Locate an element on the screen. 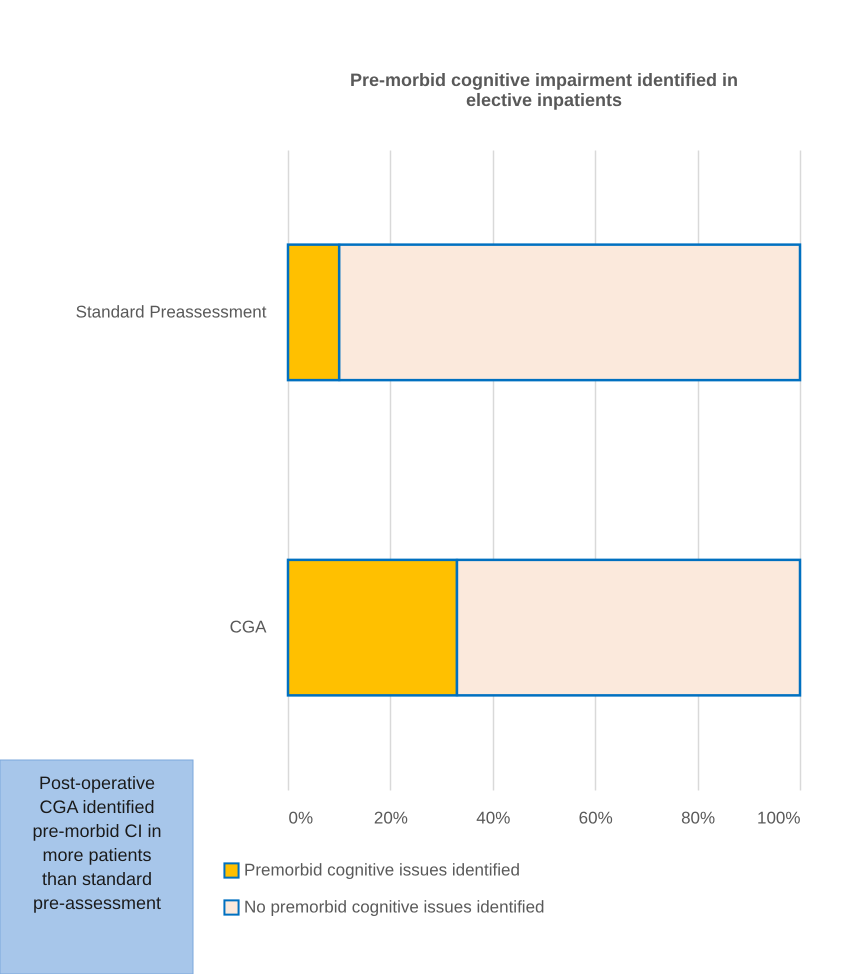 This screenshot has height=974, width=848. x-tick-label: 60% is located at coordinates (595, 818).